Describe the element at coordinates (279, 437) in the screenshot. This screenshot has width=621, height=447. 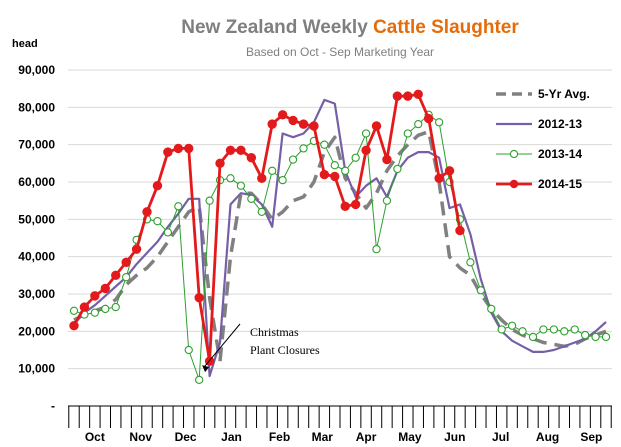
I see `month-label: Feb` at that location.